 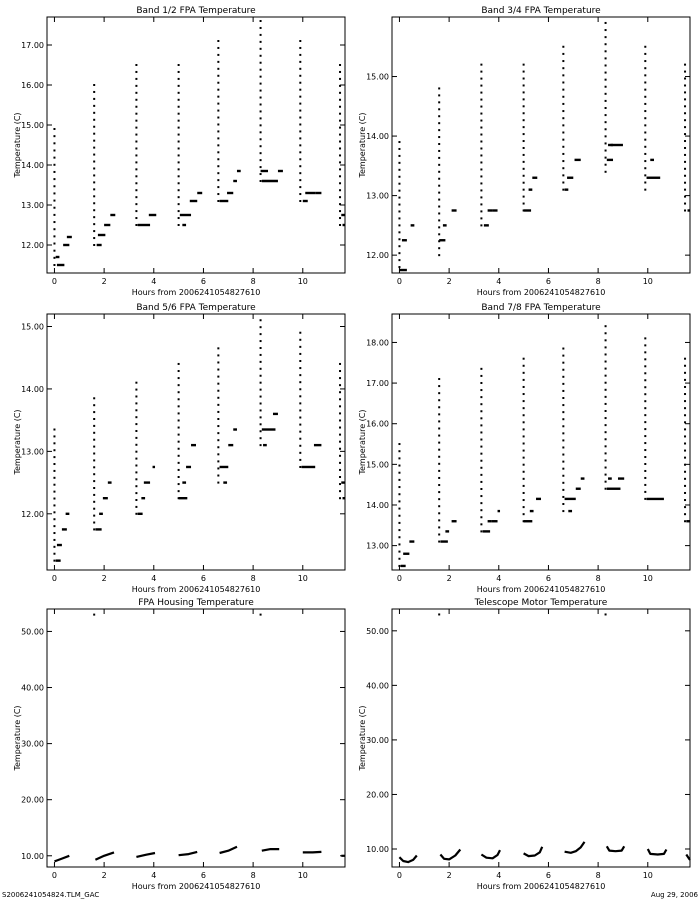 I want to click on footer-filename: S2006241054824.TLM_GAC, so click(x=50, y=895).